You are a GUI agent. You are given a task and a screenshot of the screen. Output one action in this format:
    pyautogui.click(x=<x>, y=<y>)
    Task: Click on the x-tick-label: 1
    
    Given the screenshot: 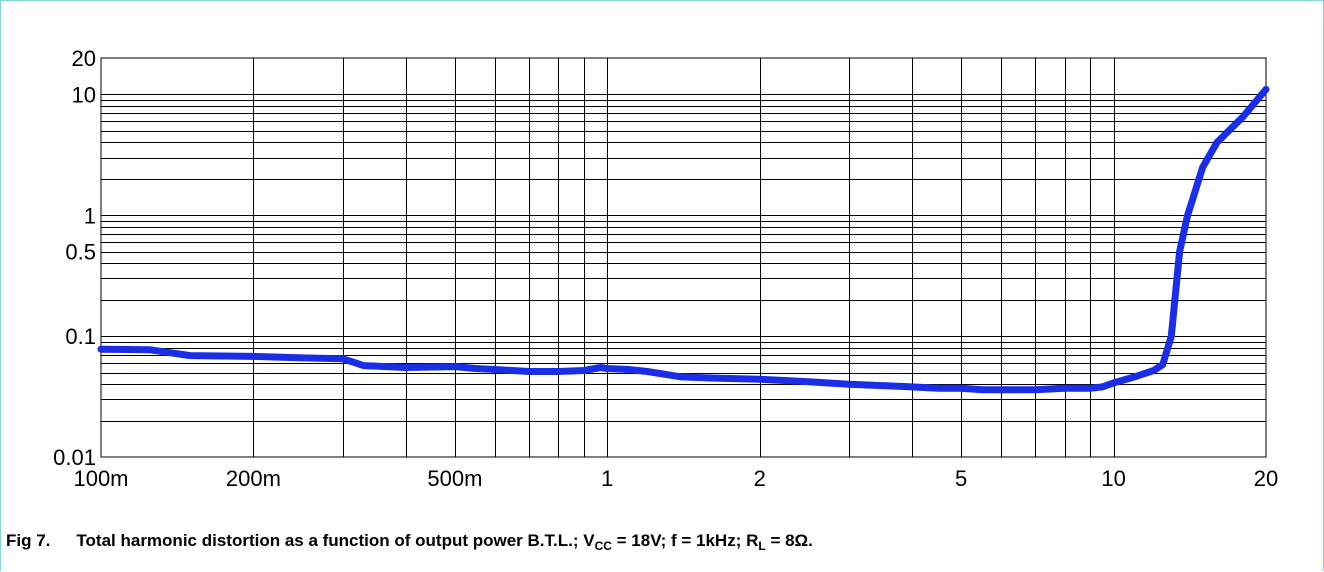 What is the action you would take?
    pyautogui.click(x=607, y=478)
    